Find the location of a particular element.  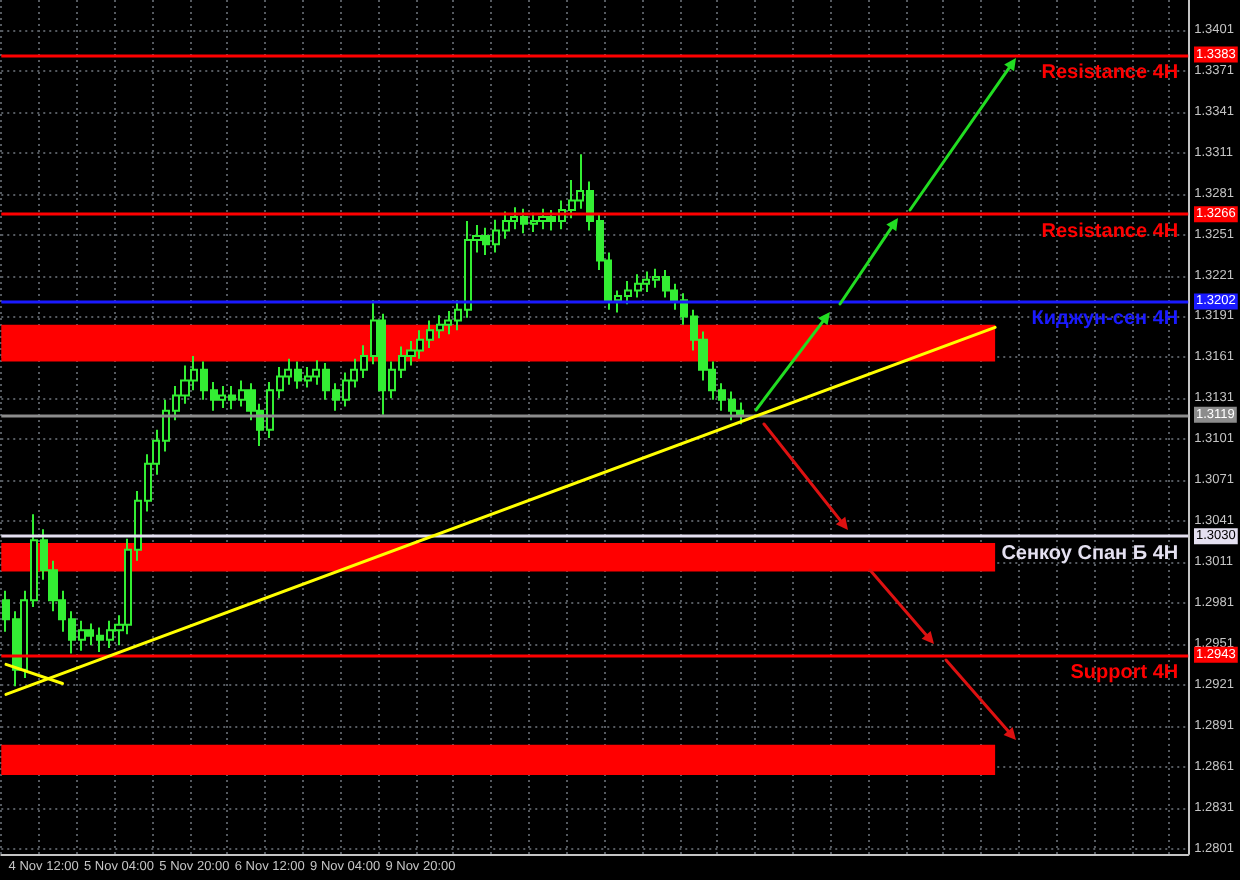

ref-line-label: Киджун-сен 4H is located at coordinates (1105, 319).